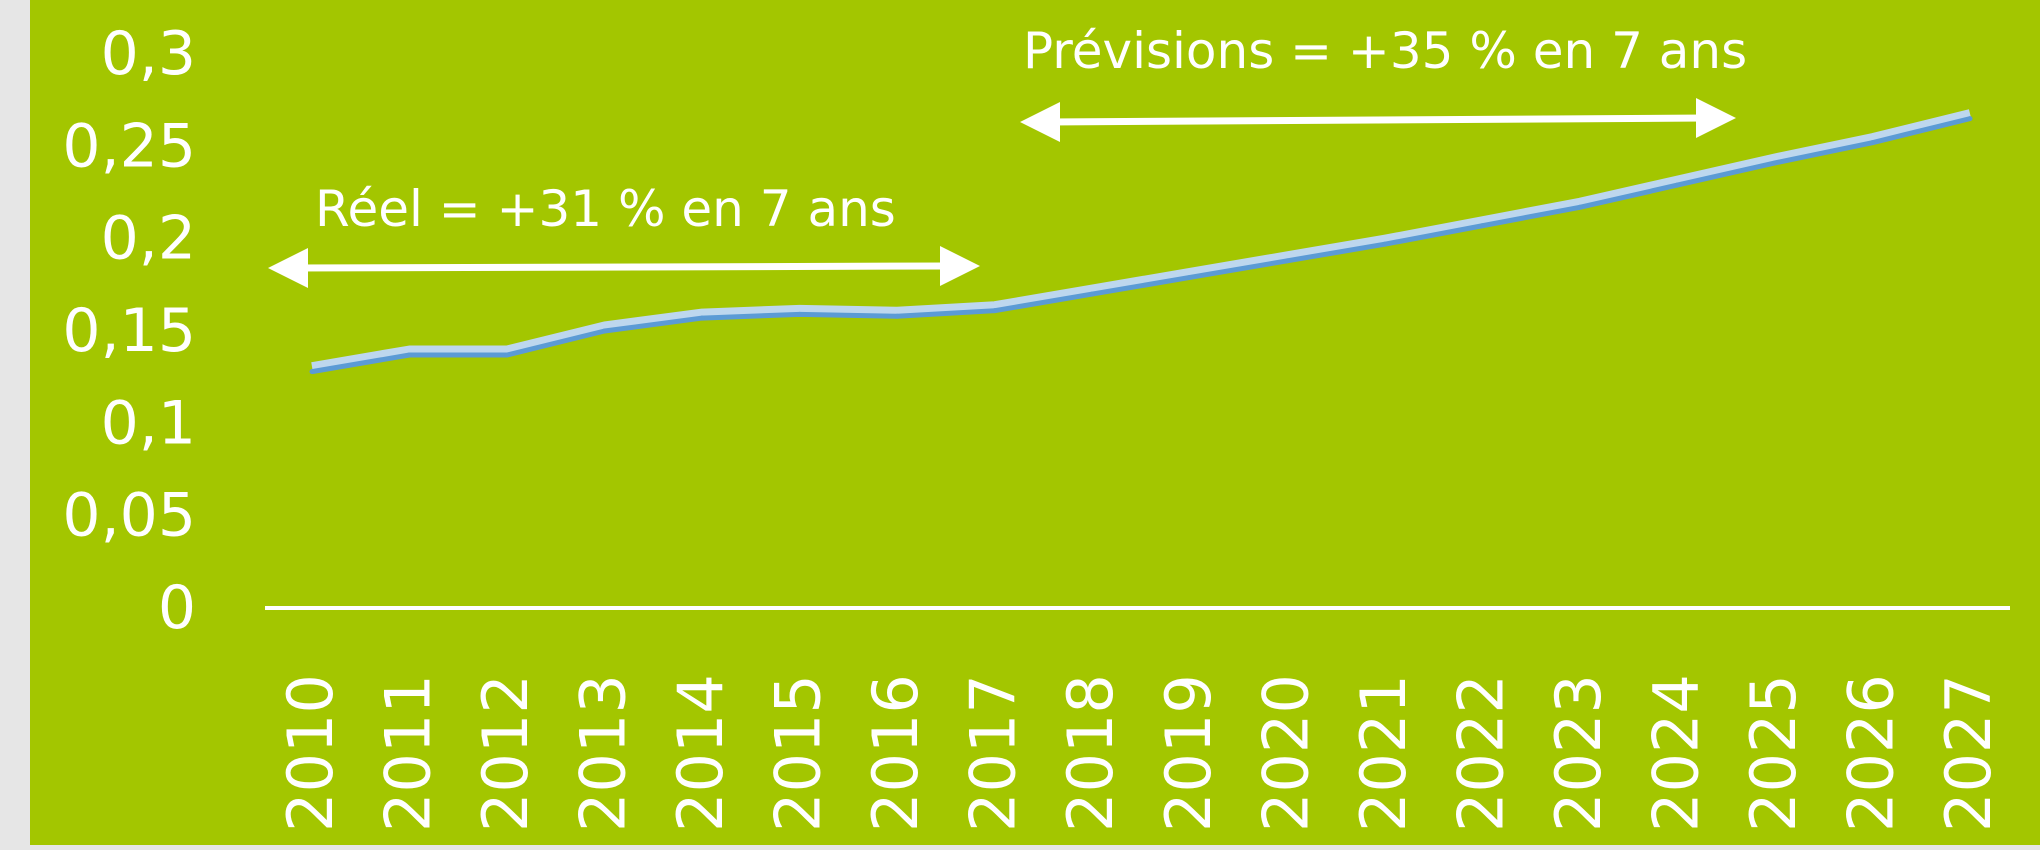  What do you see at coordinates (129, 146) in the screenshot?
I see `y-tick-label: 0,25` at bounding box center [129, 146].